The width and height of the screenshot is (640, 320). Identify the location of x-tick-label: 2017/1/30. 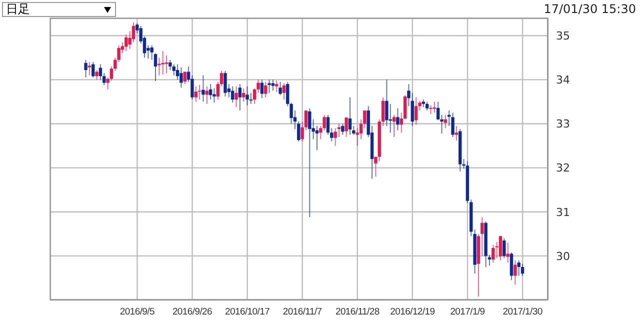
(522, 312).